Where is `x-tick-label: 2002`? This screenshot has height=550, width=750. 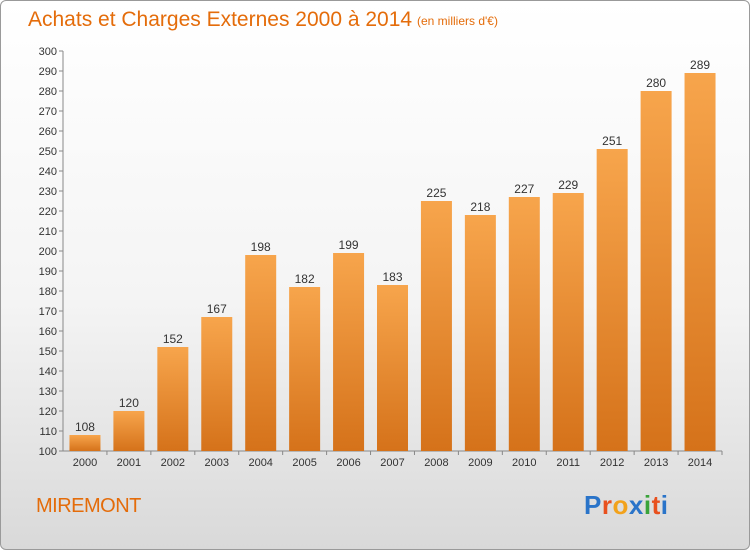
x-tick-label: 2002 is located at coordinates (173, 463).